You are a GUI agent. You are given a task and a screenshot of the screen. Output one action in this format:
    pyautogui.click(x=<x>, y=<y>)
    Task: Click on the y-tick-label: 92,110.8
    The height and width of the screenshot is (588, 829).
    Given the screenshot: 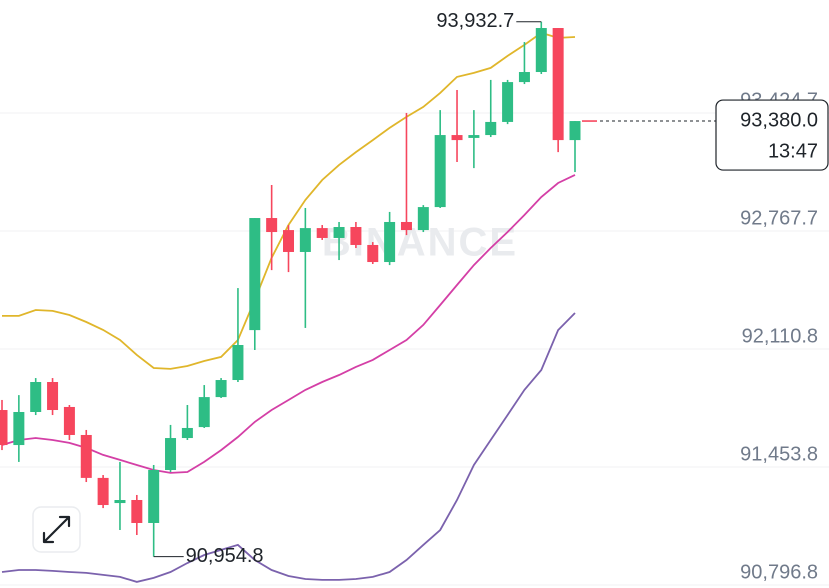 What is the action you would take?
    pyautogui.click(x=780, y=336)
    